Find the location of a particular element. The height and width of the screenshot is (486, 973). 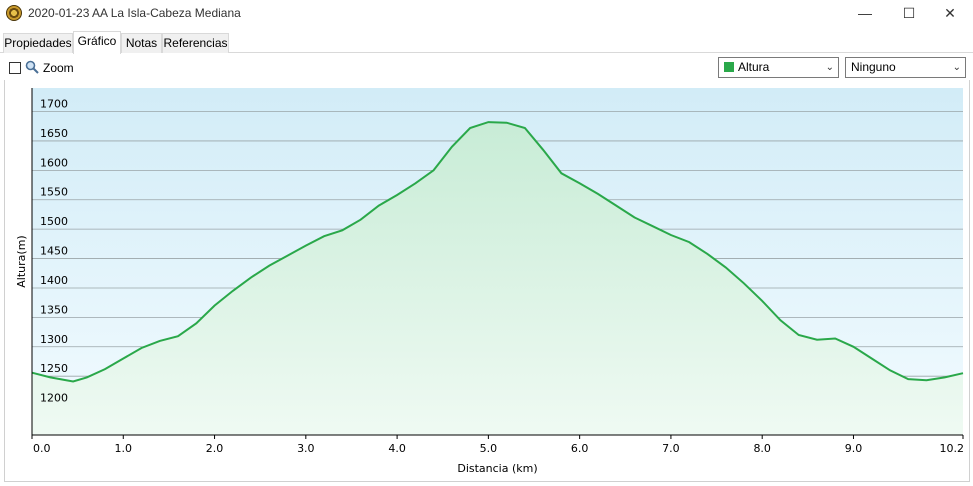

x-tick-label: 9.0 is located at coordinates (854, 448).